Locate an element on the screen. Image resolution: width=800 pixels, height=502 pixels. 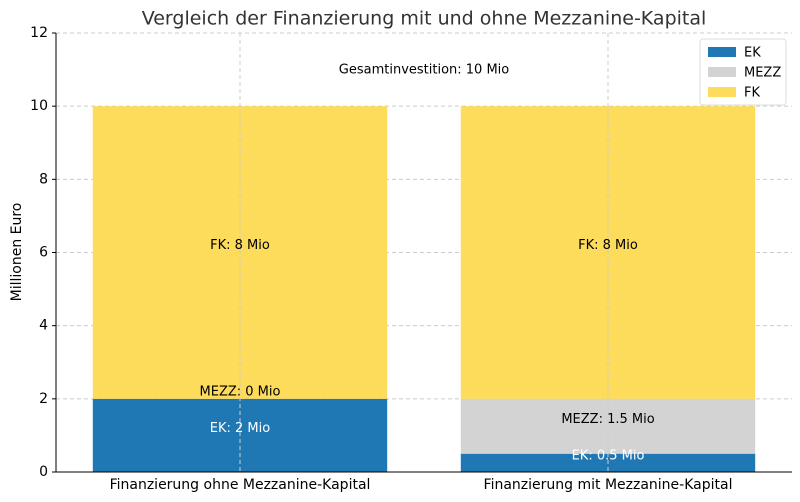
annotation: Gesamtinvestition: 10 Mio is located at coordinates (424, 70).